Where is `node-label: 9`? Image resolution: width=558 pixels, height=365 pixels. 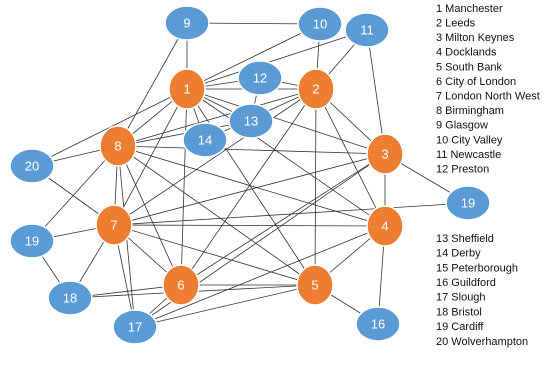
node-label: 9 is located at coordinates (186, 22).